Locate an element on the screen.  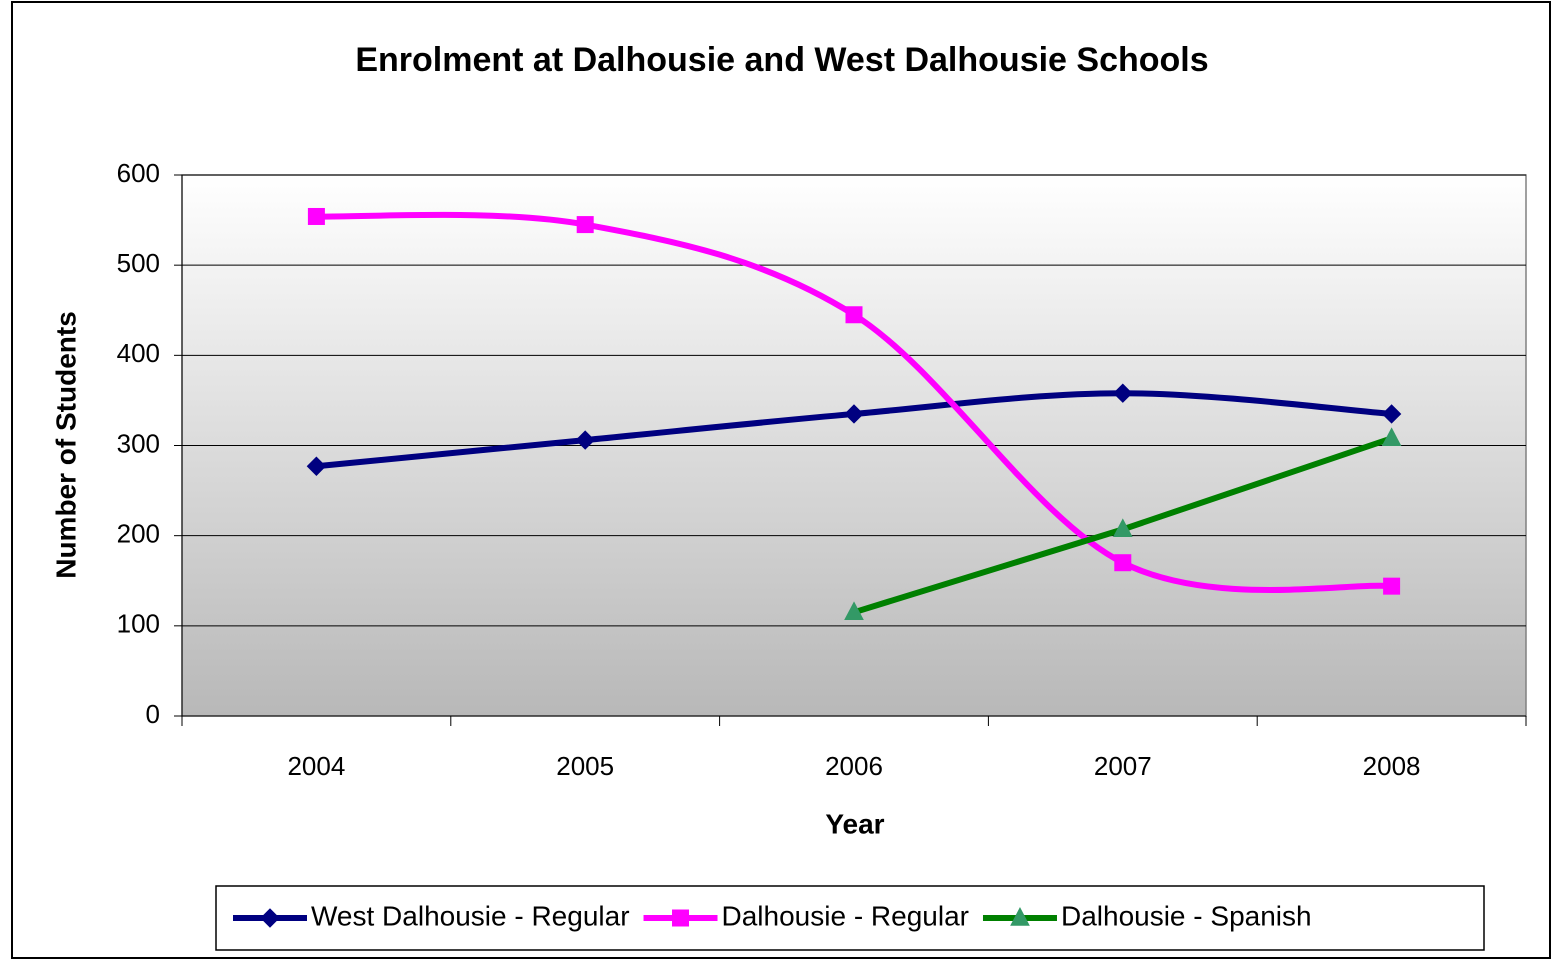
y-tick-label: 200 is located at coordinates (138, 534).